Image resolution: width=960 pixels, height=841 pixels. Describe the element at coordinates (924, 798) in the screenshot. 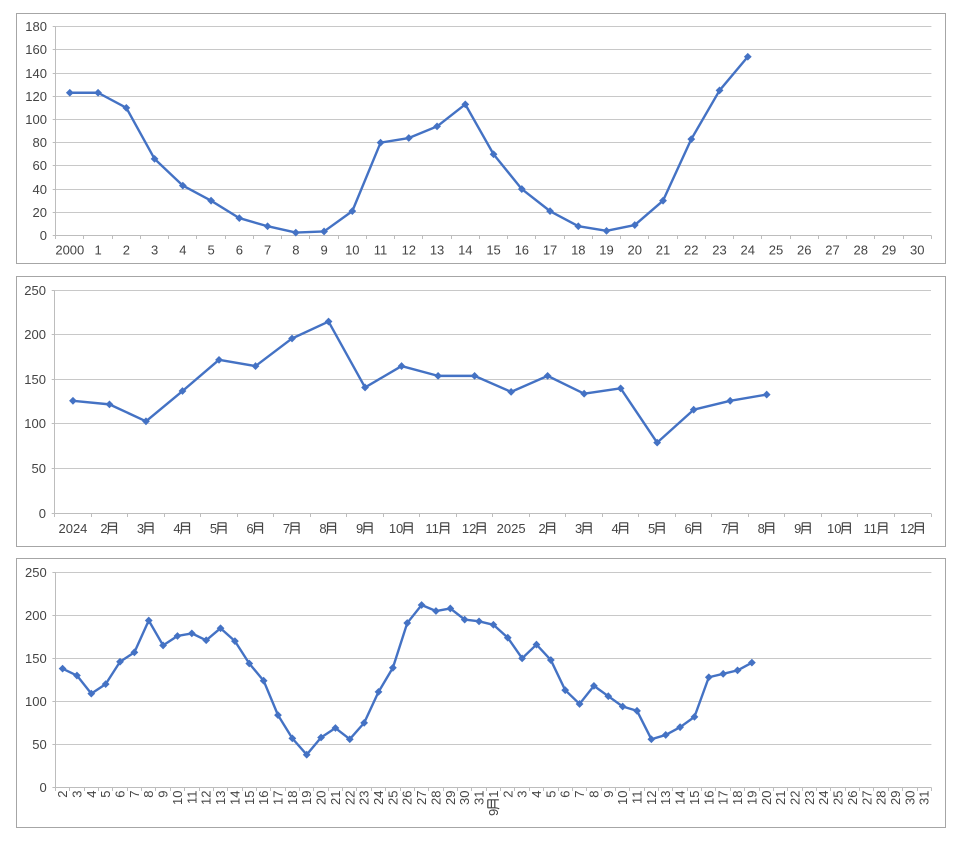

I see `svg-text: 31` at that location.